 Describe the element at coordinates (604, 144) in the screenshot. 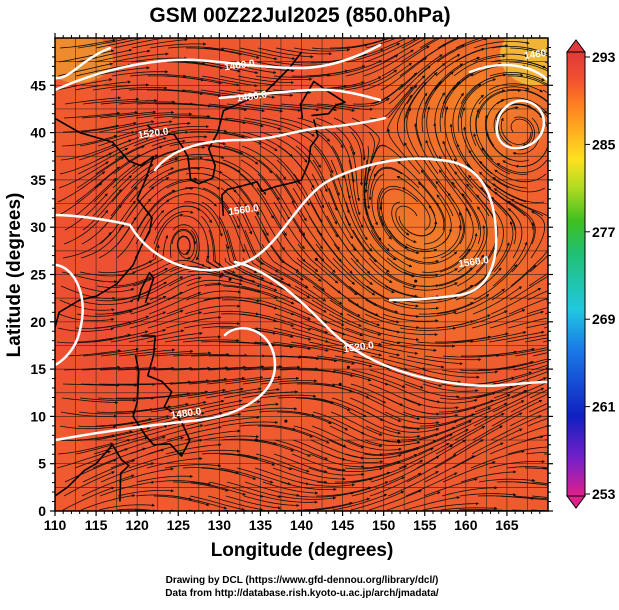

I see `colorbar-label: 285` at that location.